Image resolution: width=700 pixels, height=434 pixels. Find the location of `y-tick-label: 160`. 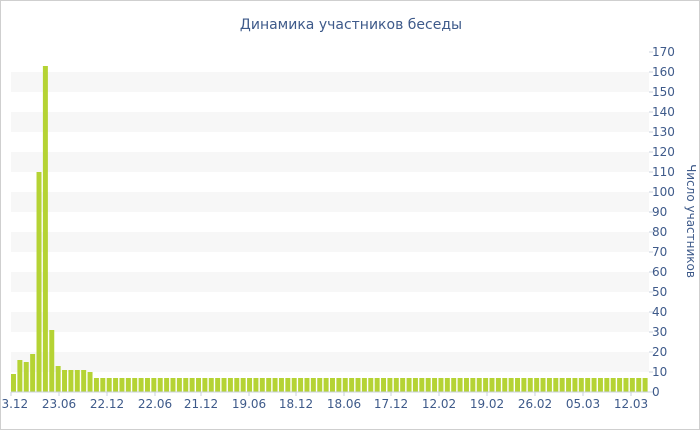

y-tick-label: 160 is located at coordinates (663, 72).